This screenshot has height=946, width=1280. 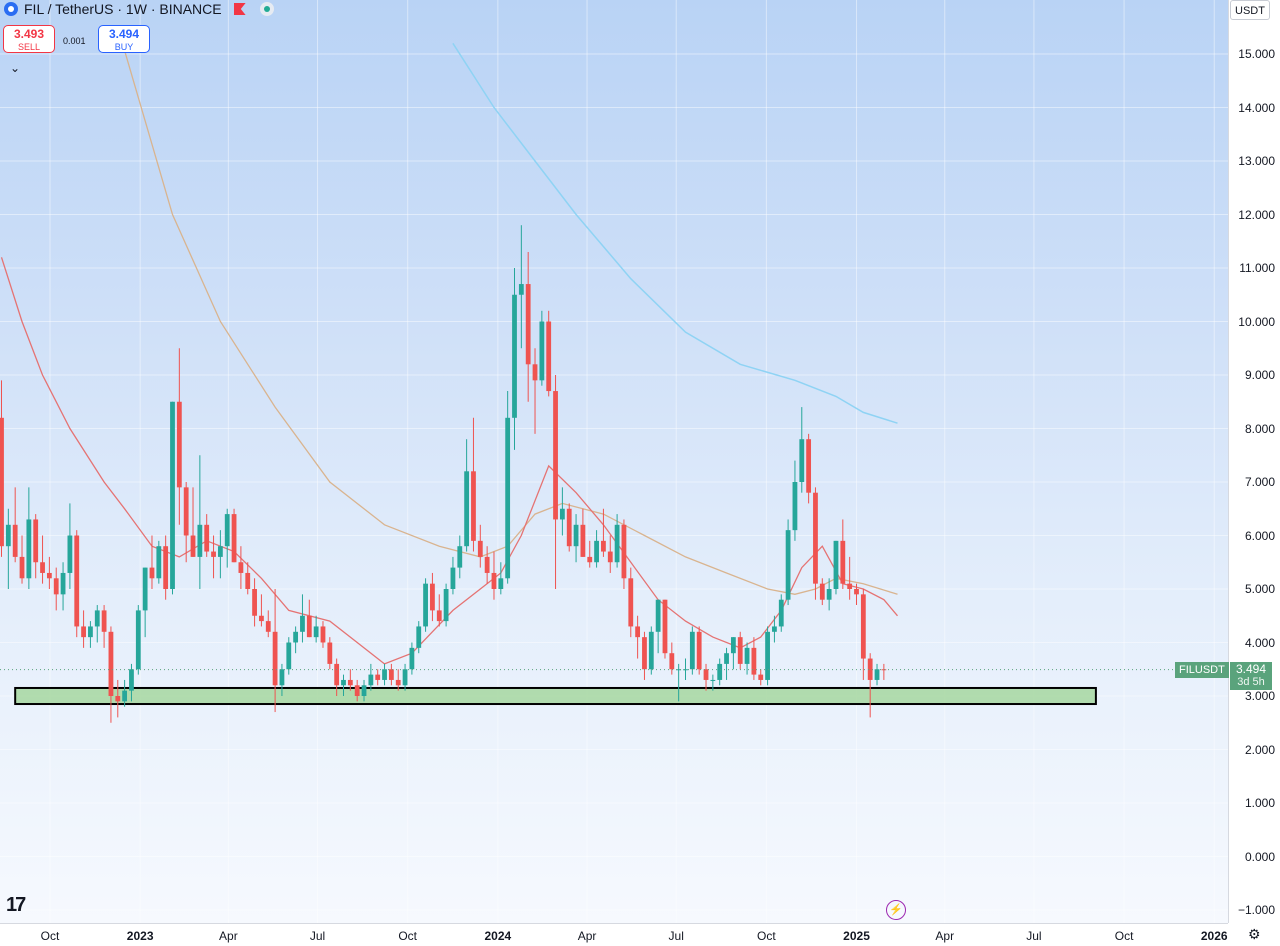 I want to click on support-zone-layer, so click(x=555, y=696).